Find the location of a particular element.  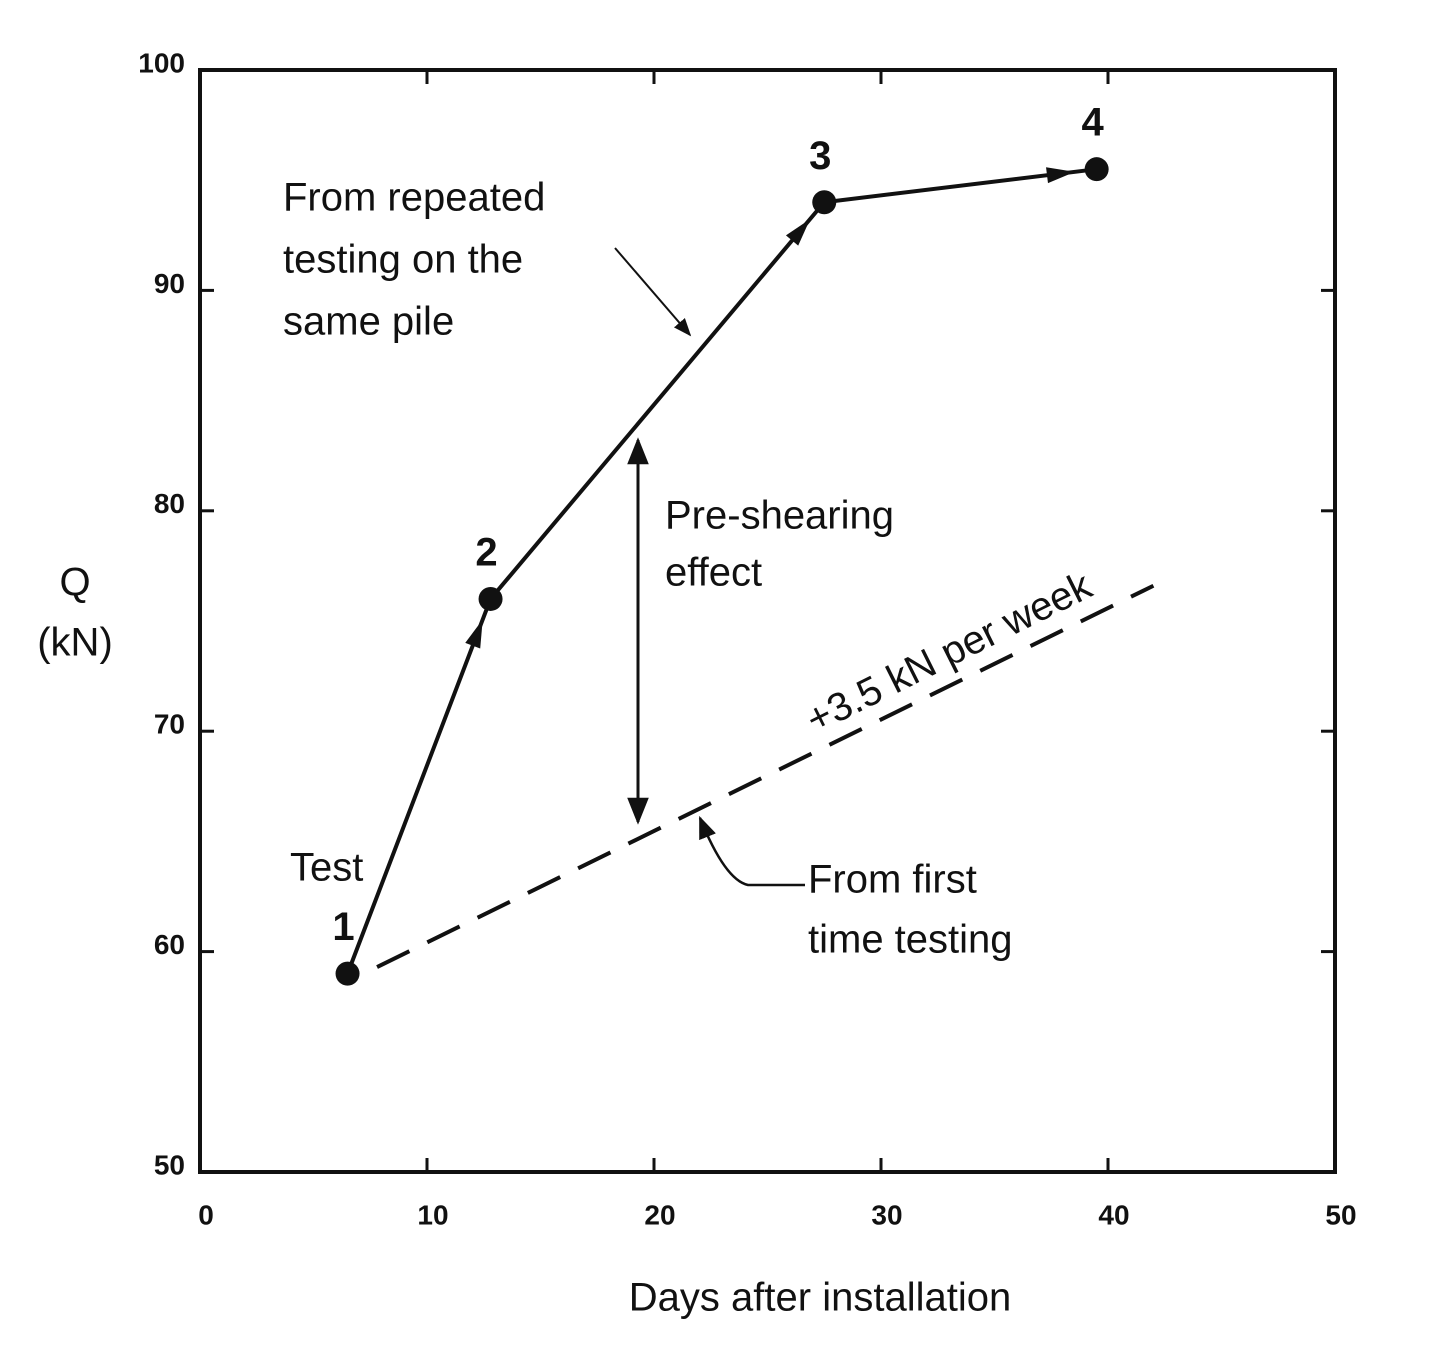

y-tick-label: 90 is located at coordinates (169, 283).